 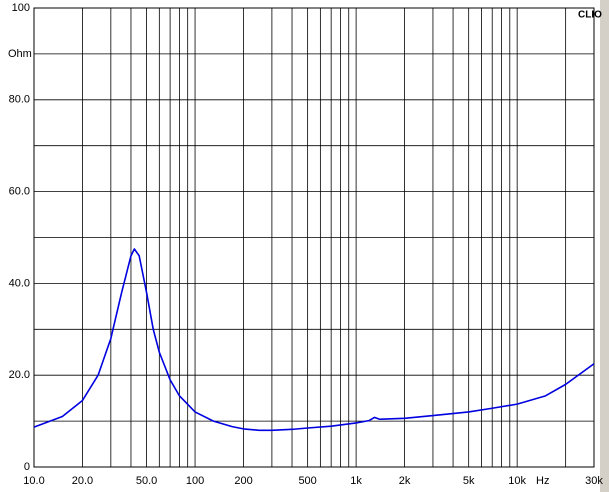 I want to click on x-tick-label: 20.0, so click(x=82, y=481).